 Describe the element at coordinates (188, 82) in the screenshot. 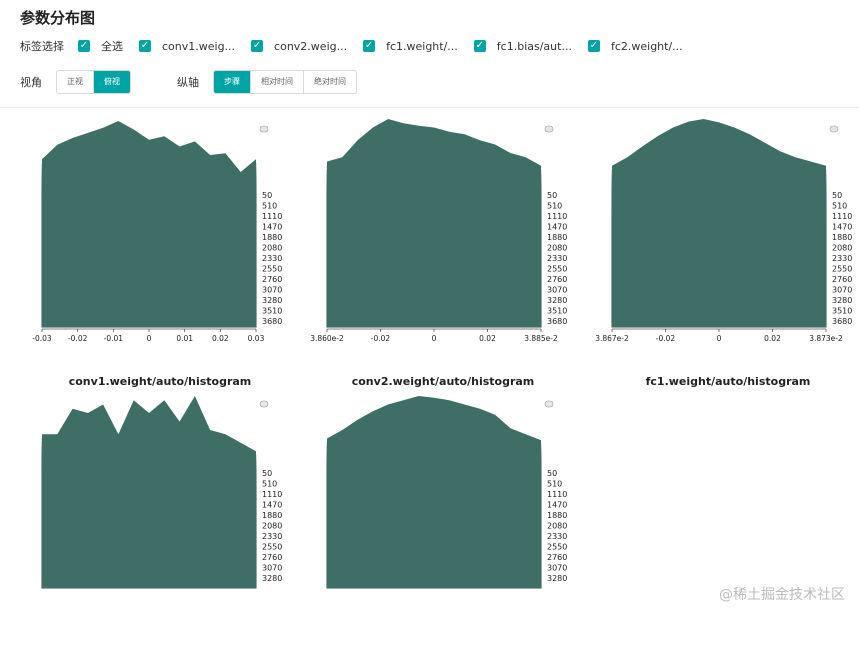

I see `view-controls: 视角 正视 俯视 纵轴 步骤 相对时间 绝对时间` at that location.